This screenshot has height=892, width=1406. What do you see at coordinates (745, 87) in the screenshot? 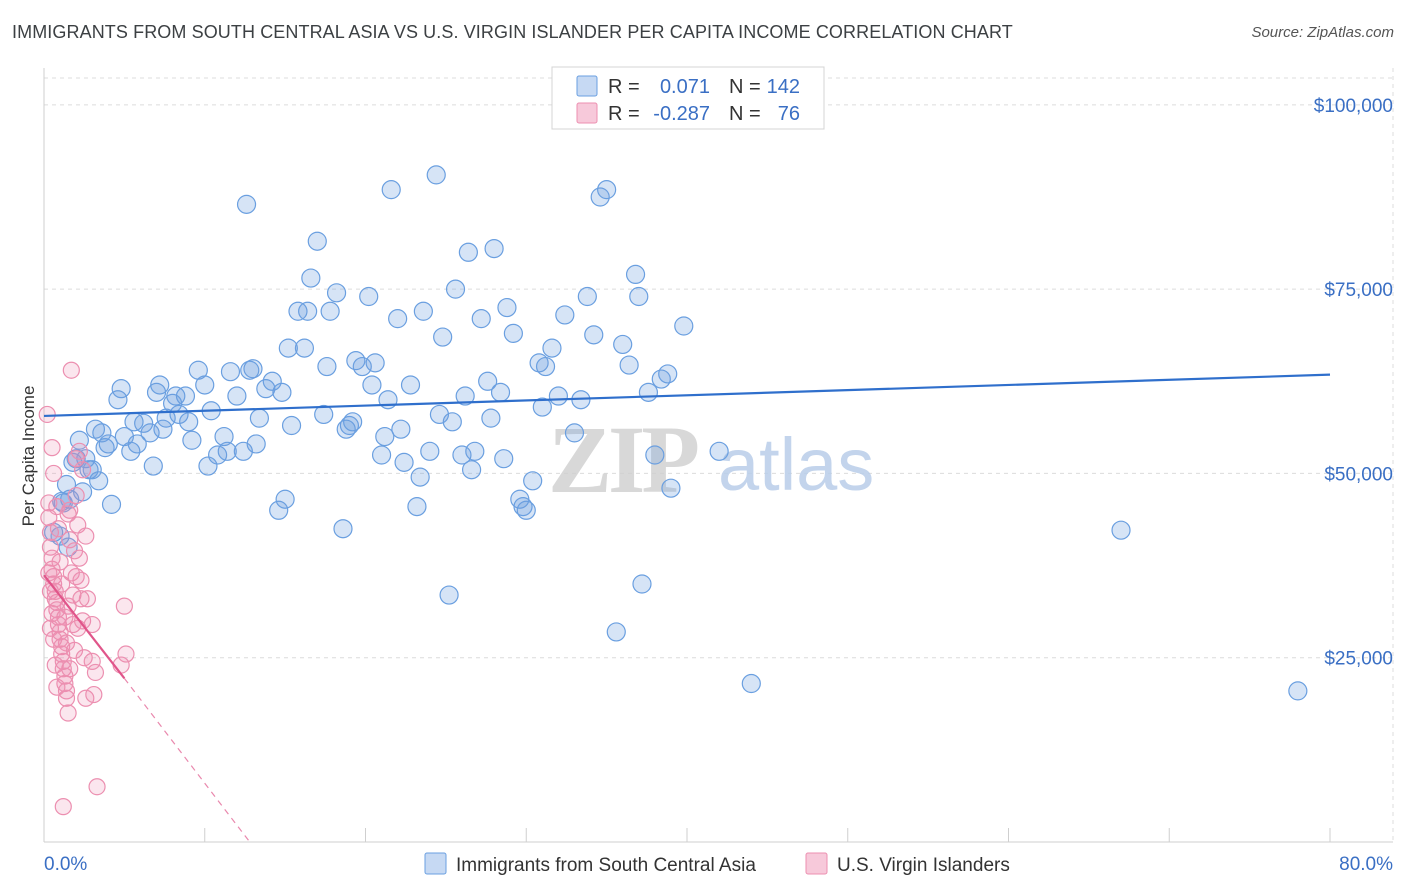
I see `stats-legend-n-label-1: N =` at bounding box center [745, 87].